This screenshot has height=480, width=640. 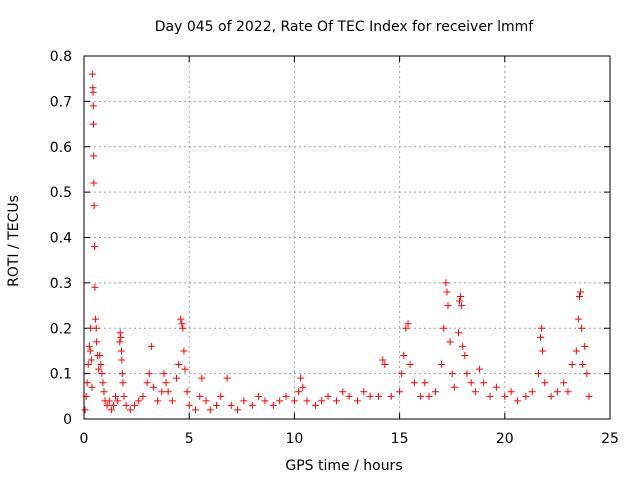 What do you see at coordinates (61, 102) in the screenshot?
I see `y-tick-label: 0.7` at bounding box center [61, 102].